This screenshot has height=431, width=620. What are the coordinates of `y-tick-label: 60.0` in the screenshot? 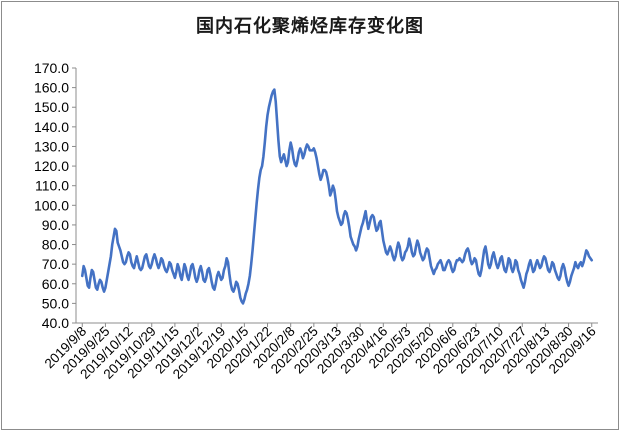 It's located at (55, 284).